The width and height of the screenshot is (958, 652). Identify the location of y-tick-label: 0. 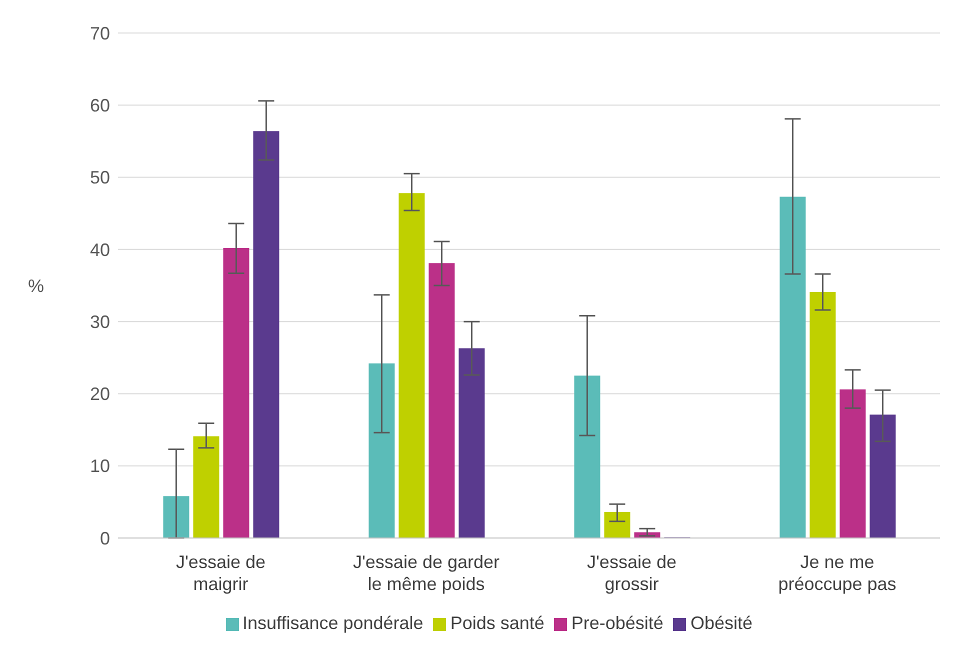
(105, 538).